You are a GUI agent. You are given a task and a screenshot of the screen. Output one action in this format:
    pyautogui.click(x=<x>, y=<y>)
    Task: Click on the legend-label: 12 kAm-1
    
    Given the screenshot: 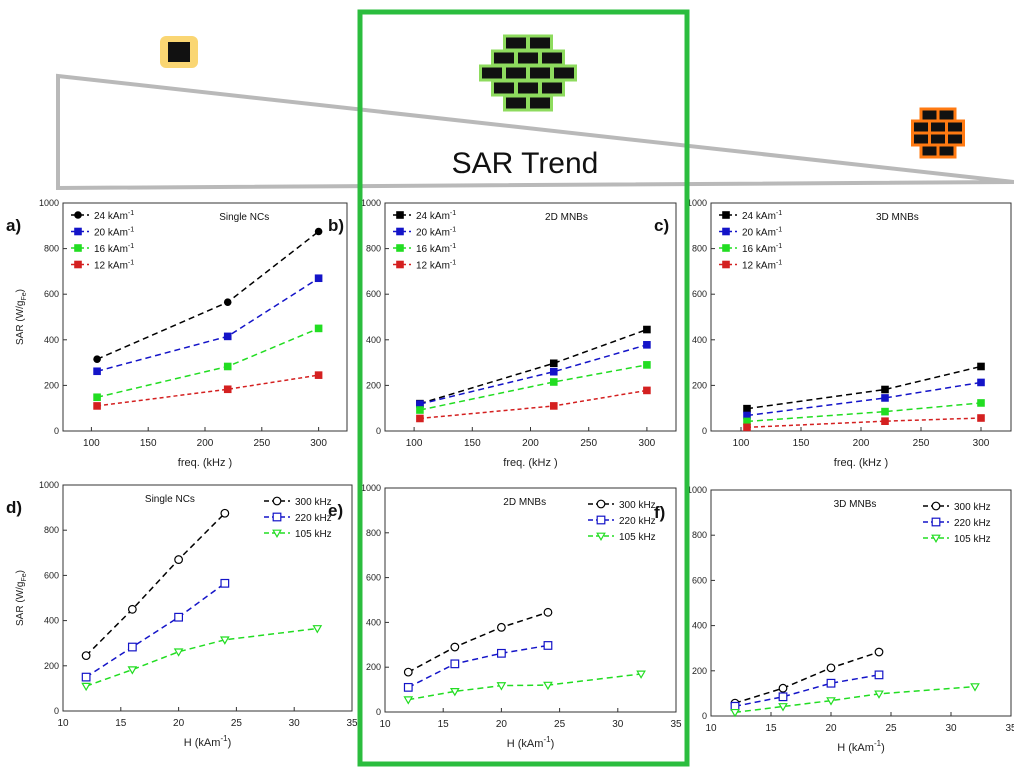 What is the action you would take?
    pyautogui.click(x=436, y=266)
    